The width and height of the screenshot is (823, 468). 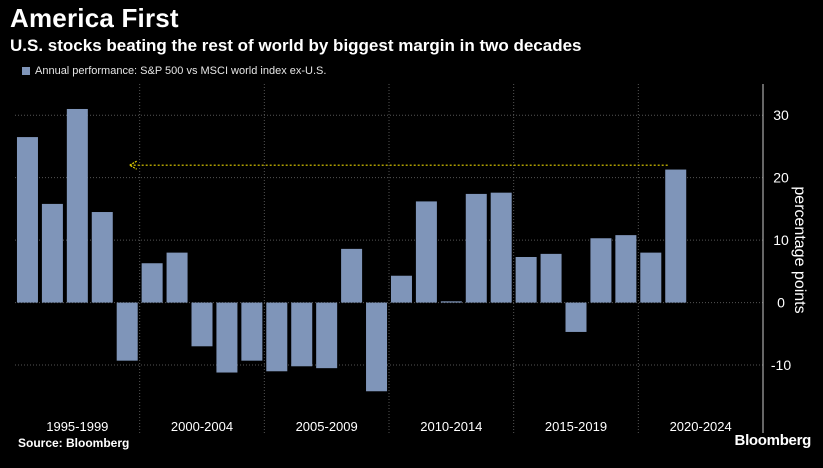 What do you see at coordinates (781, 115) in the screenshot?
I see `y-tick-label: 30` at bounding box center [781, 115].